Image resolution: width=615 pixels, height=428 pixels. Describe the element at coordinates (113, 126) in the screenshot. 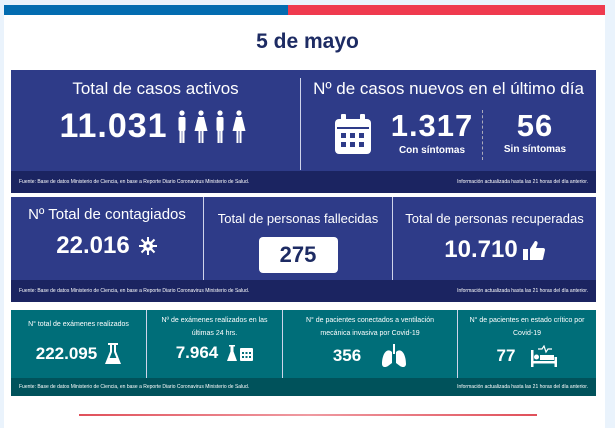

I see `active-cases-value: 11.031` at that location.